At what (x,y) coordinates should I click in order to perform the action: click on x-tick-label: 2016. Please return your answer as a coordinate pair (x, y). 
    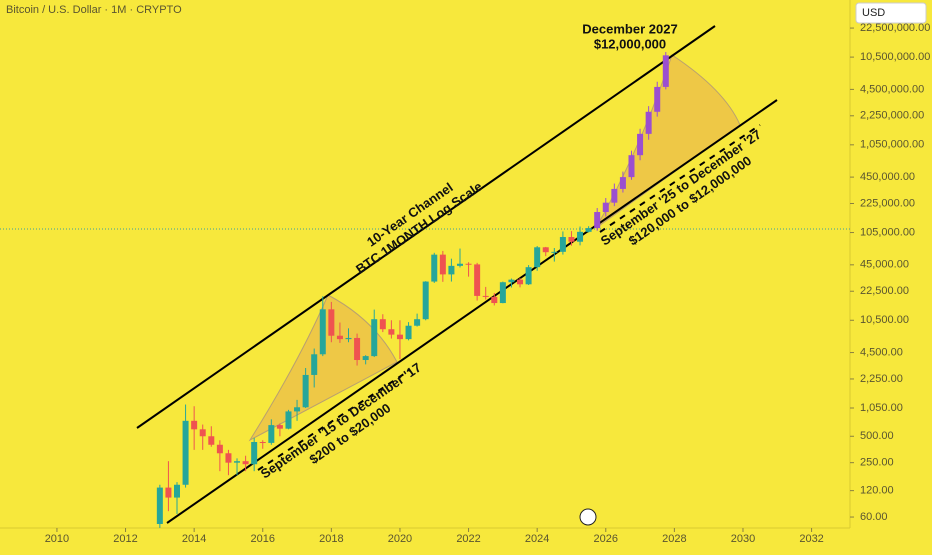
    Looking at the image, I should click on (263, 539).